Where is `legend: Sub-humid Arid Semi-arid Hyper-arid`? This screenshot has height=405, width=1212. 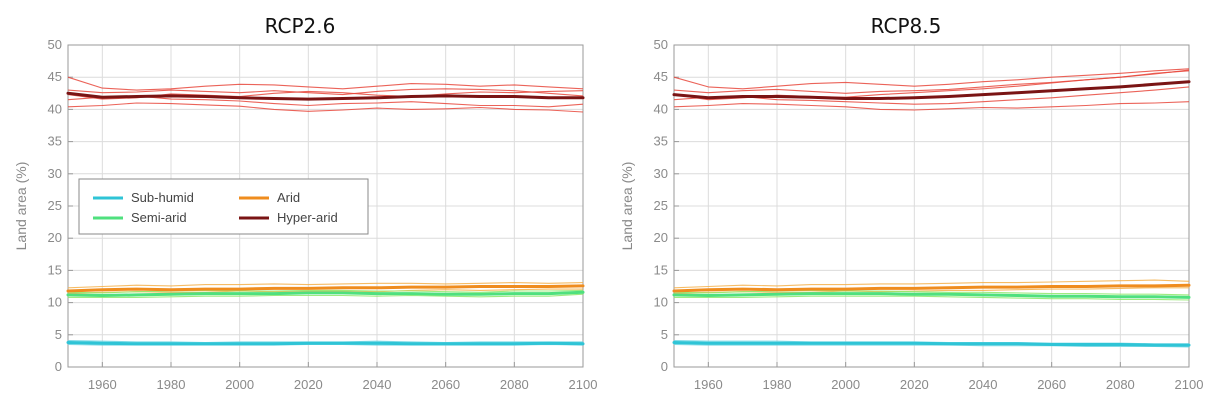 legend: Sub-humid Arid Semi-arid Hyper-arid is located at coordinates (223, 206).